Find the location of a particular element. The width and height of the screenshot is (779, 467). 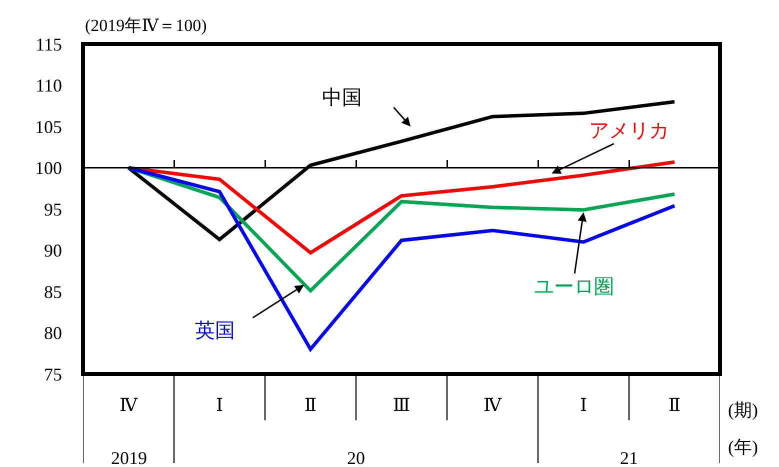

x-tick-label: Ⅲ is located at coordinates (401, 405).